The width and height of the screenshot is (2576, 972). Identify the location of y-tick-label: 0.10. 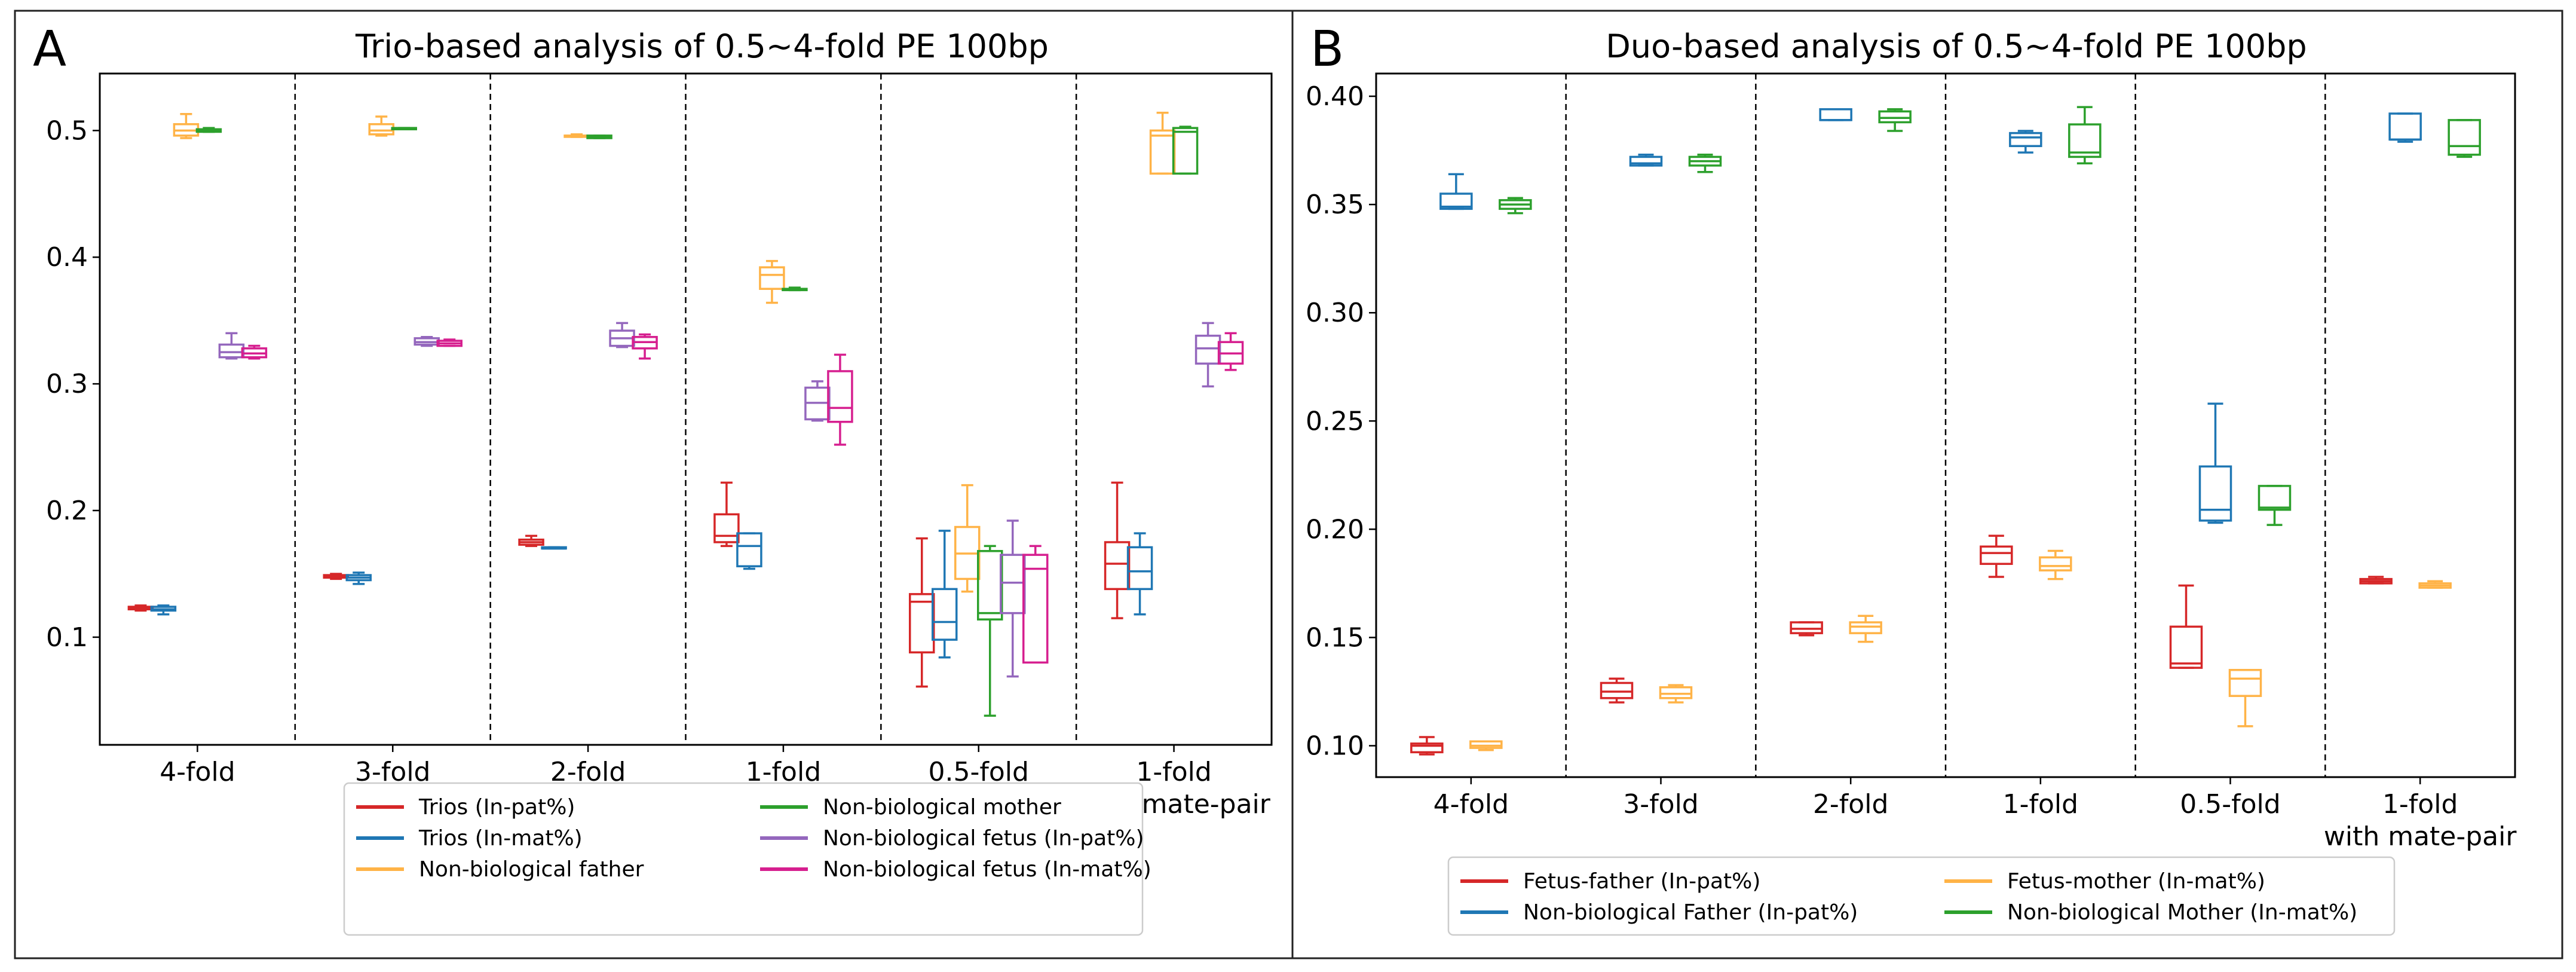
(1335, 746).